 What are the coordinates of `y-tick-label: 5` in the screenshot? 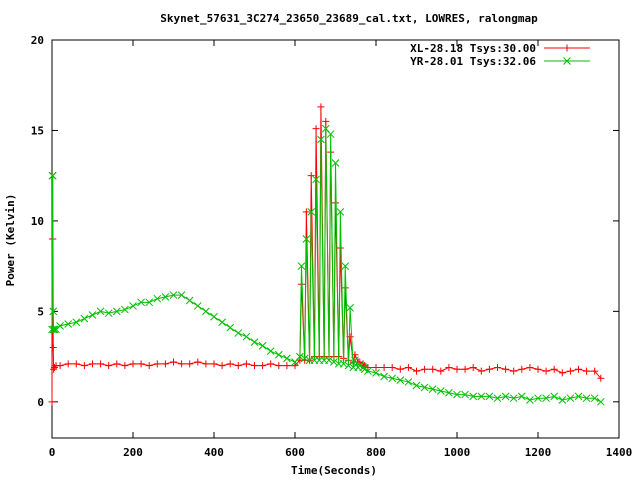 It's located at (40, 311).